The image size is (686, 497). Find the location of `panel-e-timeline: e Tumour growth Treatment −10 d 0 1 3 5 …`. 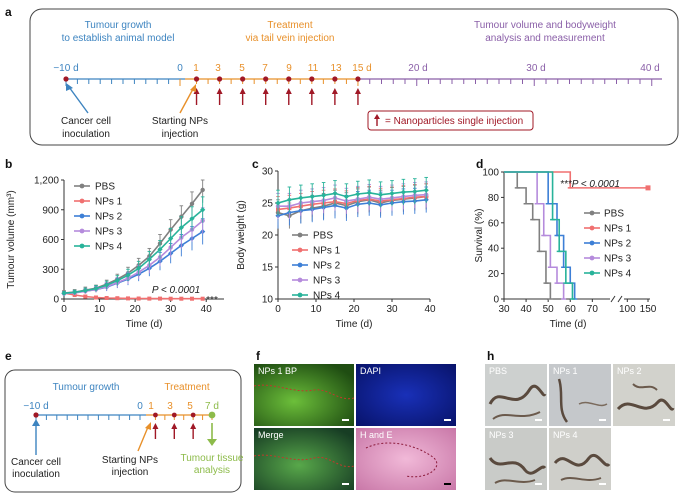

panel-e-timeline: e Tumour growth Treatment −10 d 0 1 3 5 … is located at coordinates (124, 421).